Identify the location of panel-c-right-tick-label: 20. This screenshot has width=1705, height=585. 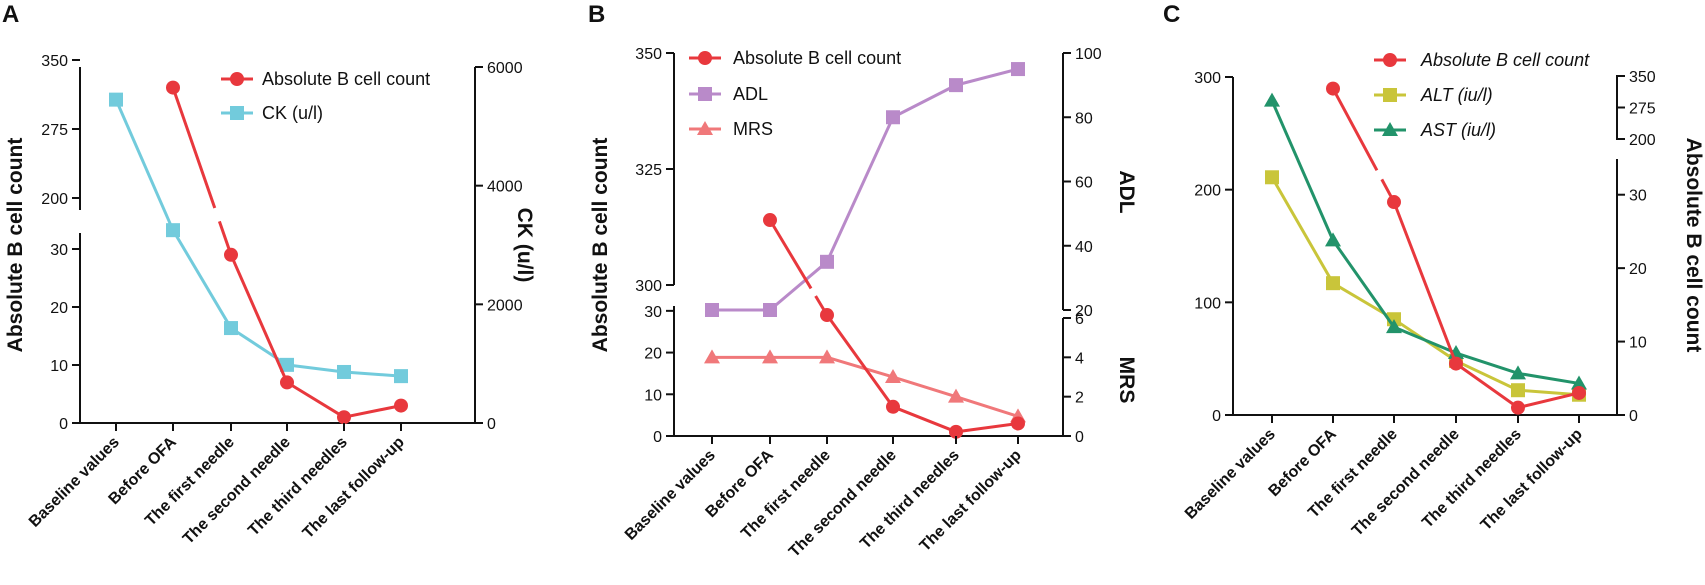
(1638, 269).